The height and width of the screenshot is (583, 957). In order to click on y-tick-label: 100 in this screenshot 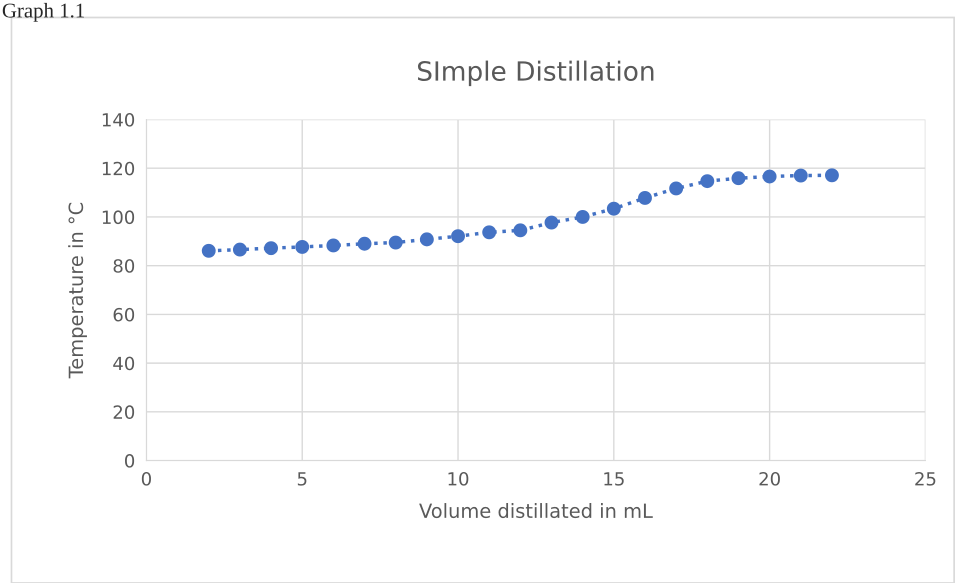, I will do `click(118, 217)`.